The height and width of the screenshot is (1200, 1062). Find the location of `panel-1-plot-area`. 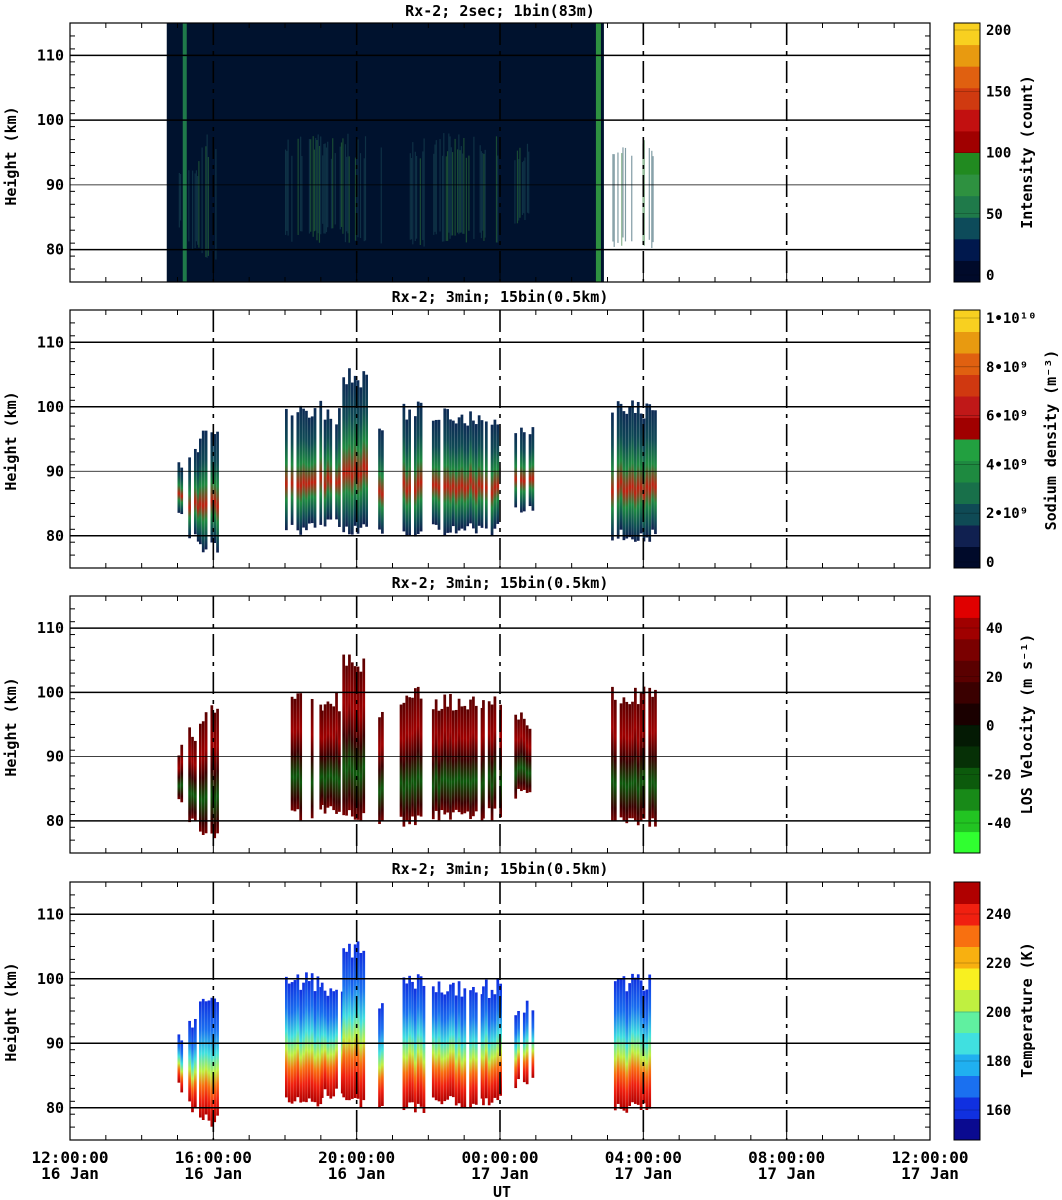

panel-1-plot-area is located at coordinates (410, 152).